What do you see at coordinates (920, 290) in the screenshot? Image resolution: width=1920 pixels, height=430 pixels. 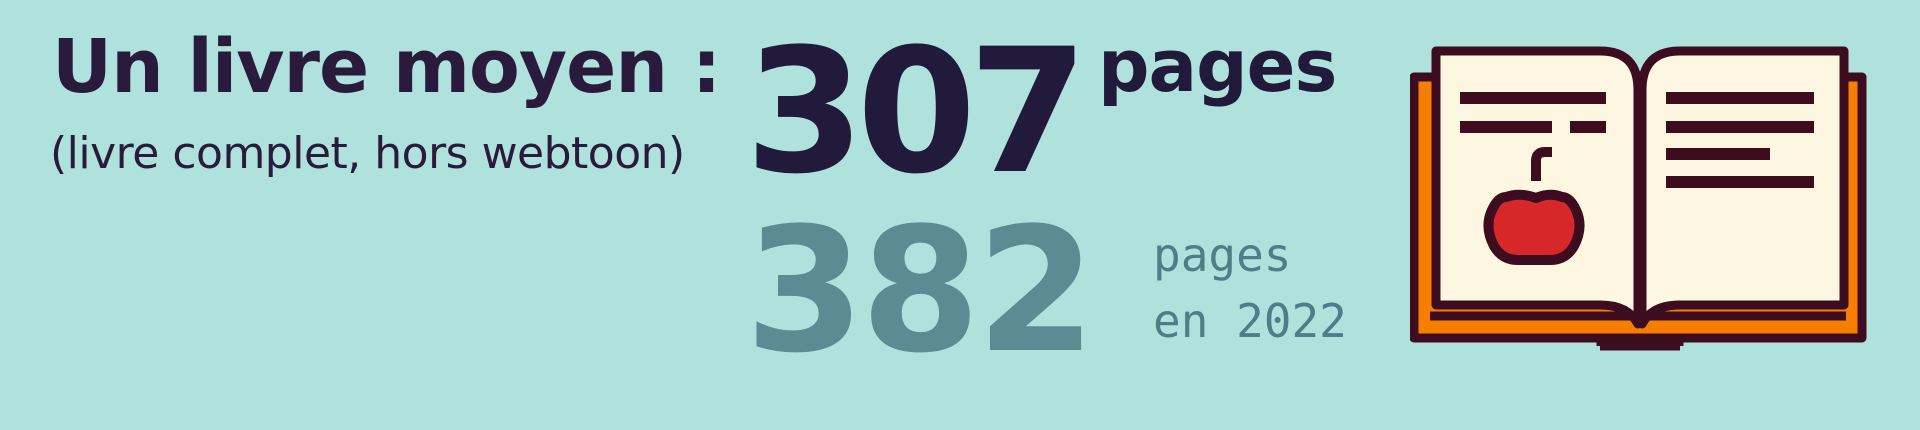 I see `previous-page-count: 382` at bounding box center [920, 290].